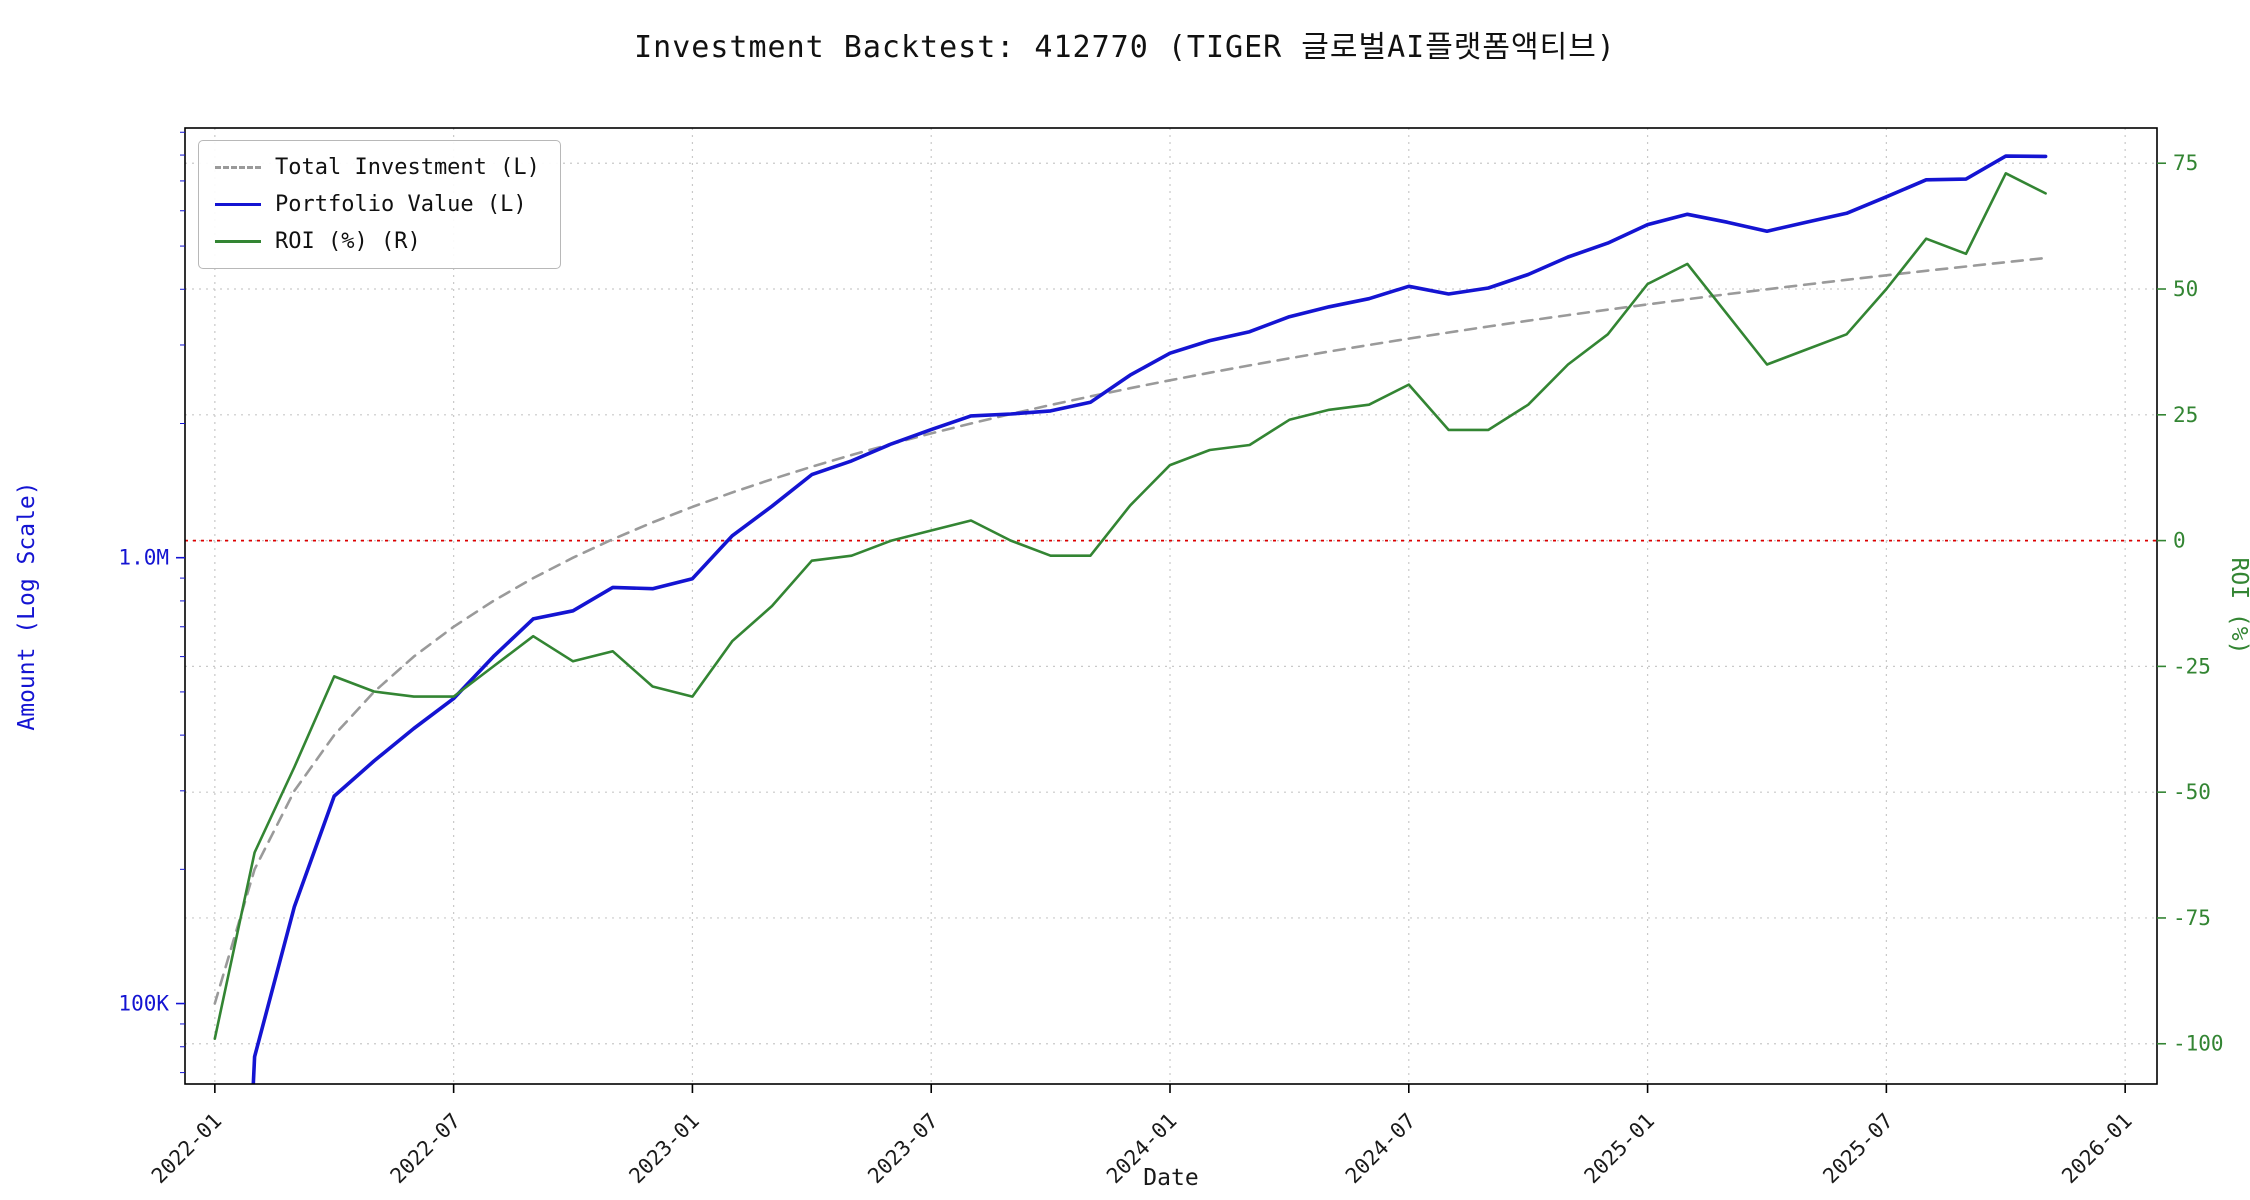  What do you see at coordinates (2185, 415) in the screenshot?
I see `y-right-tick-label: 25` at bounding box center [2185, 415].